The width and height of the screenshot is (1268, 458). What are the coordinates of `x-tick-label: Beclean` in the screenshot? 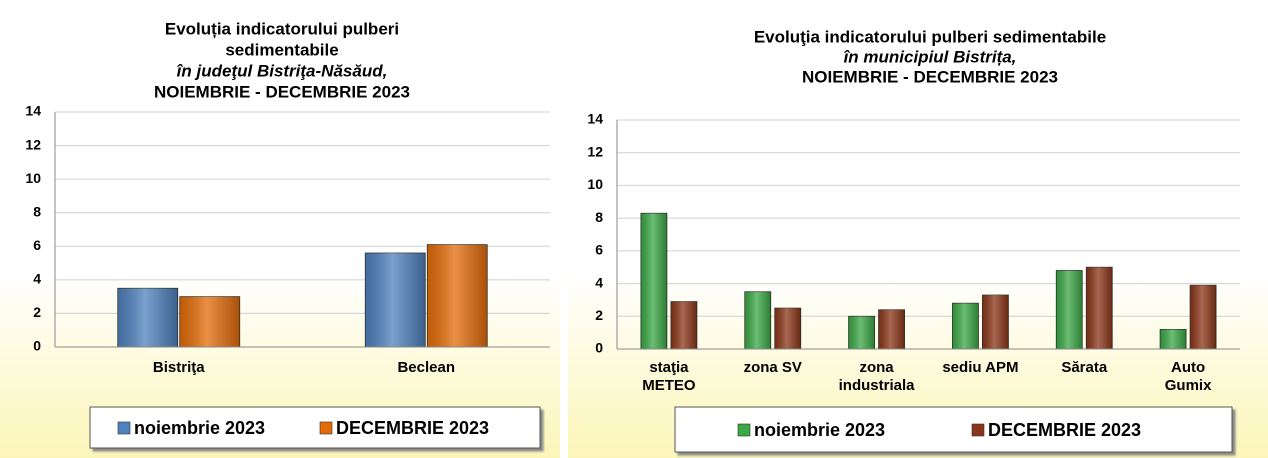 It's located at (426, 367).